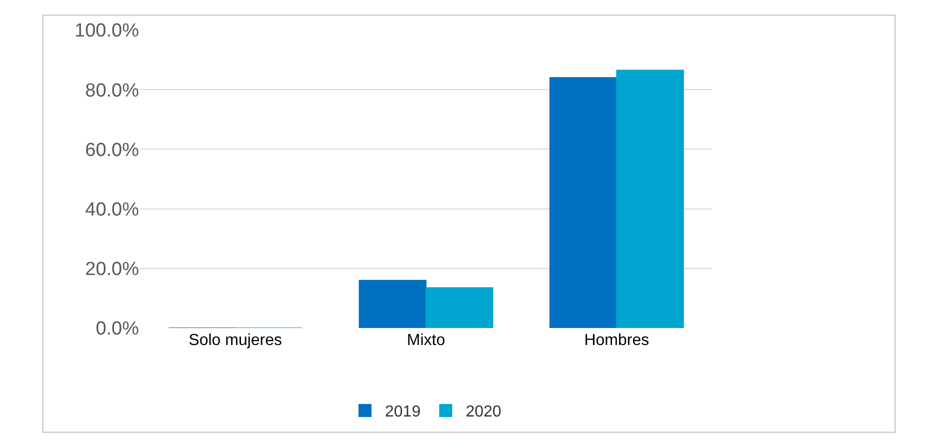 The width and height of the screenshot is (942, 439). Describe the element at coordinates (235, 340) in the screenshot. I see `x-tick-label: Solo mujeres` at that location.